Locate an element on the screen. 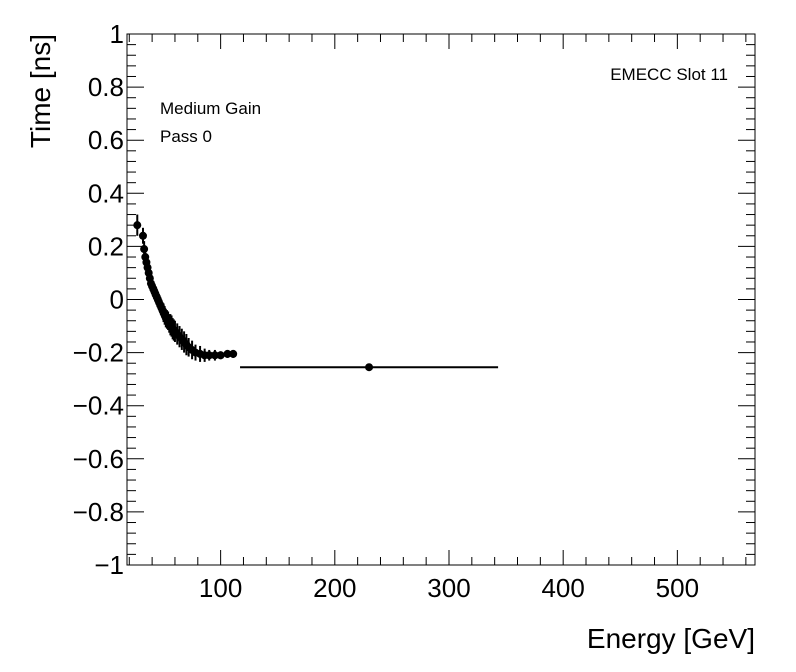 The height and width of the screenshot is (672, 796). y-tick-label: 0.8 is located at coordinates (106, 87).